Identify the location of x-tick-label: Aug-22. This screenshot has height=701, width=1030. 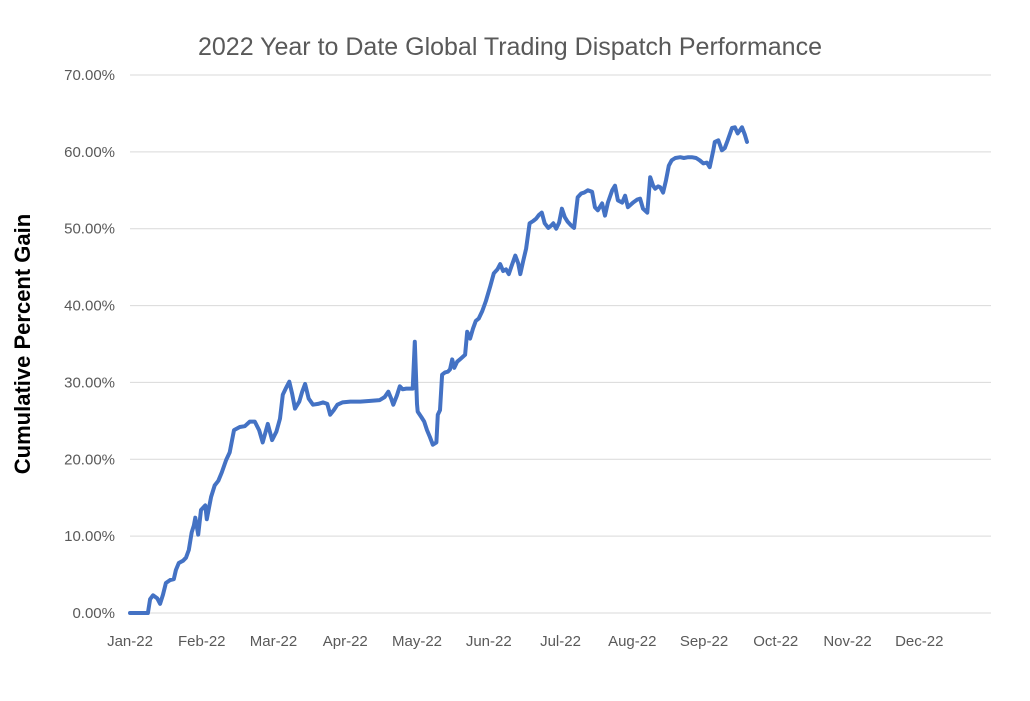
(632, 641).